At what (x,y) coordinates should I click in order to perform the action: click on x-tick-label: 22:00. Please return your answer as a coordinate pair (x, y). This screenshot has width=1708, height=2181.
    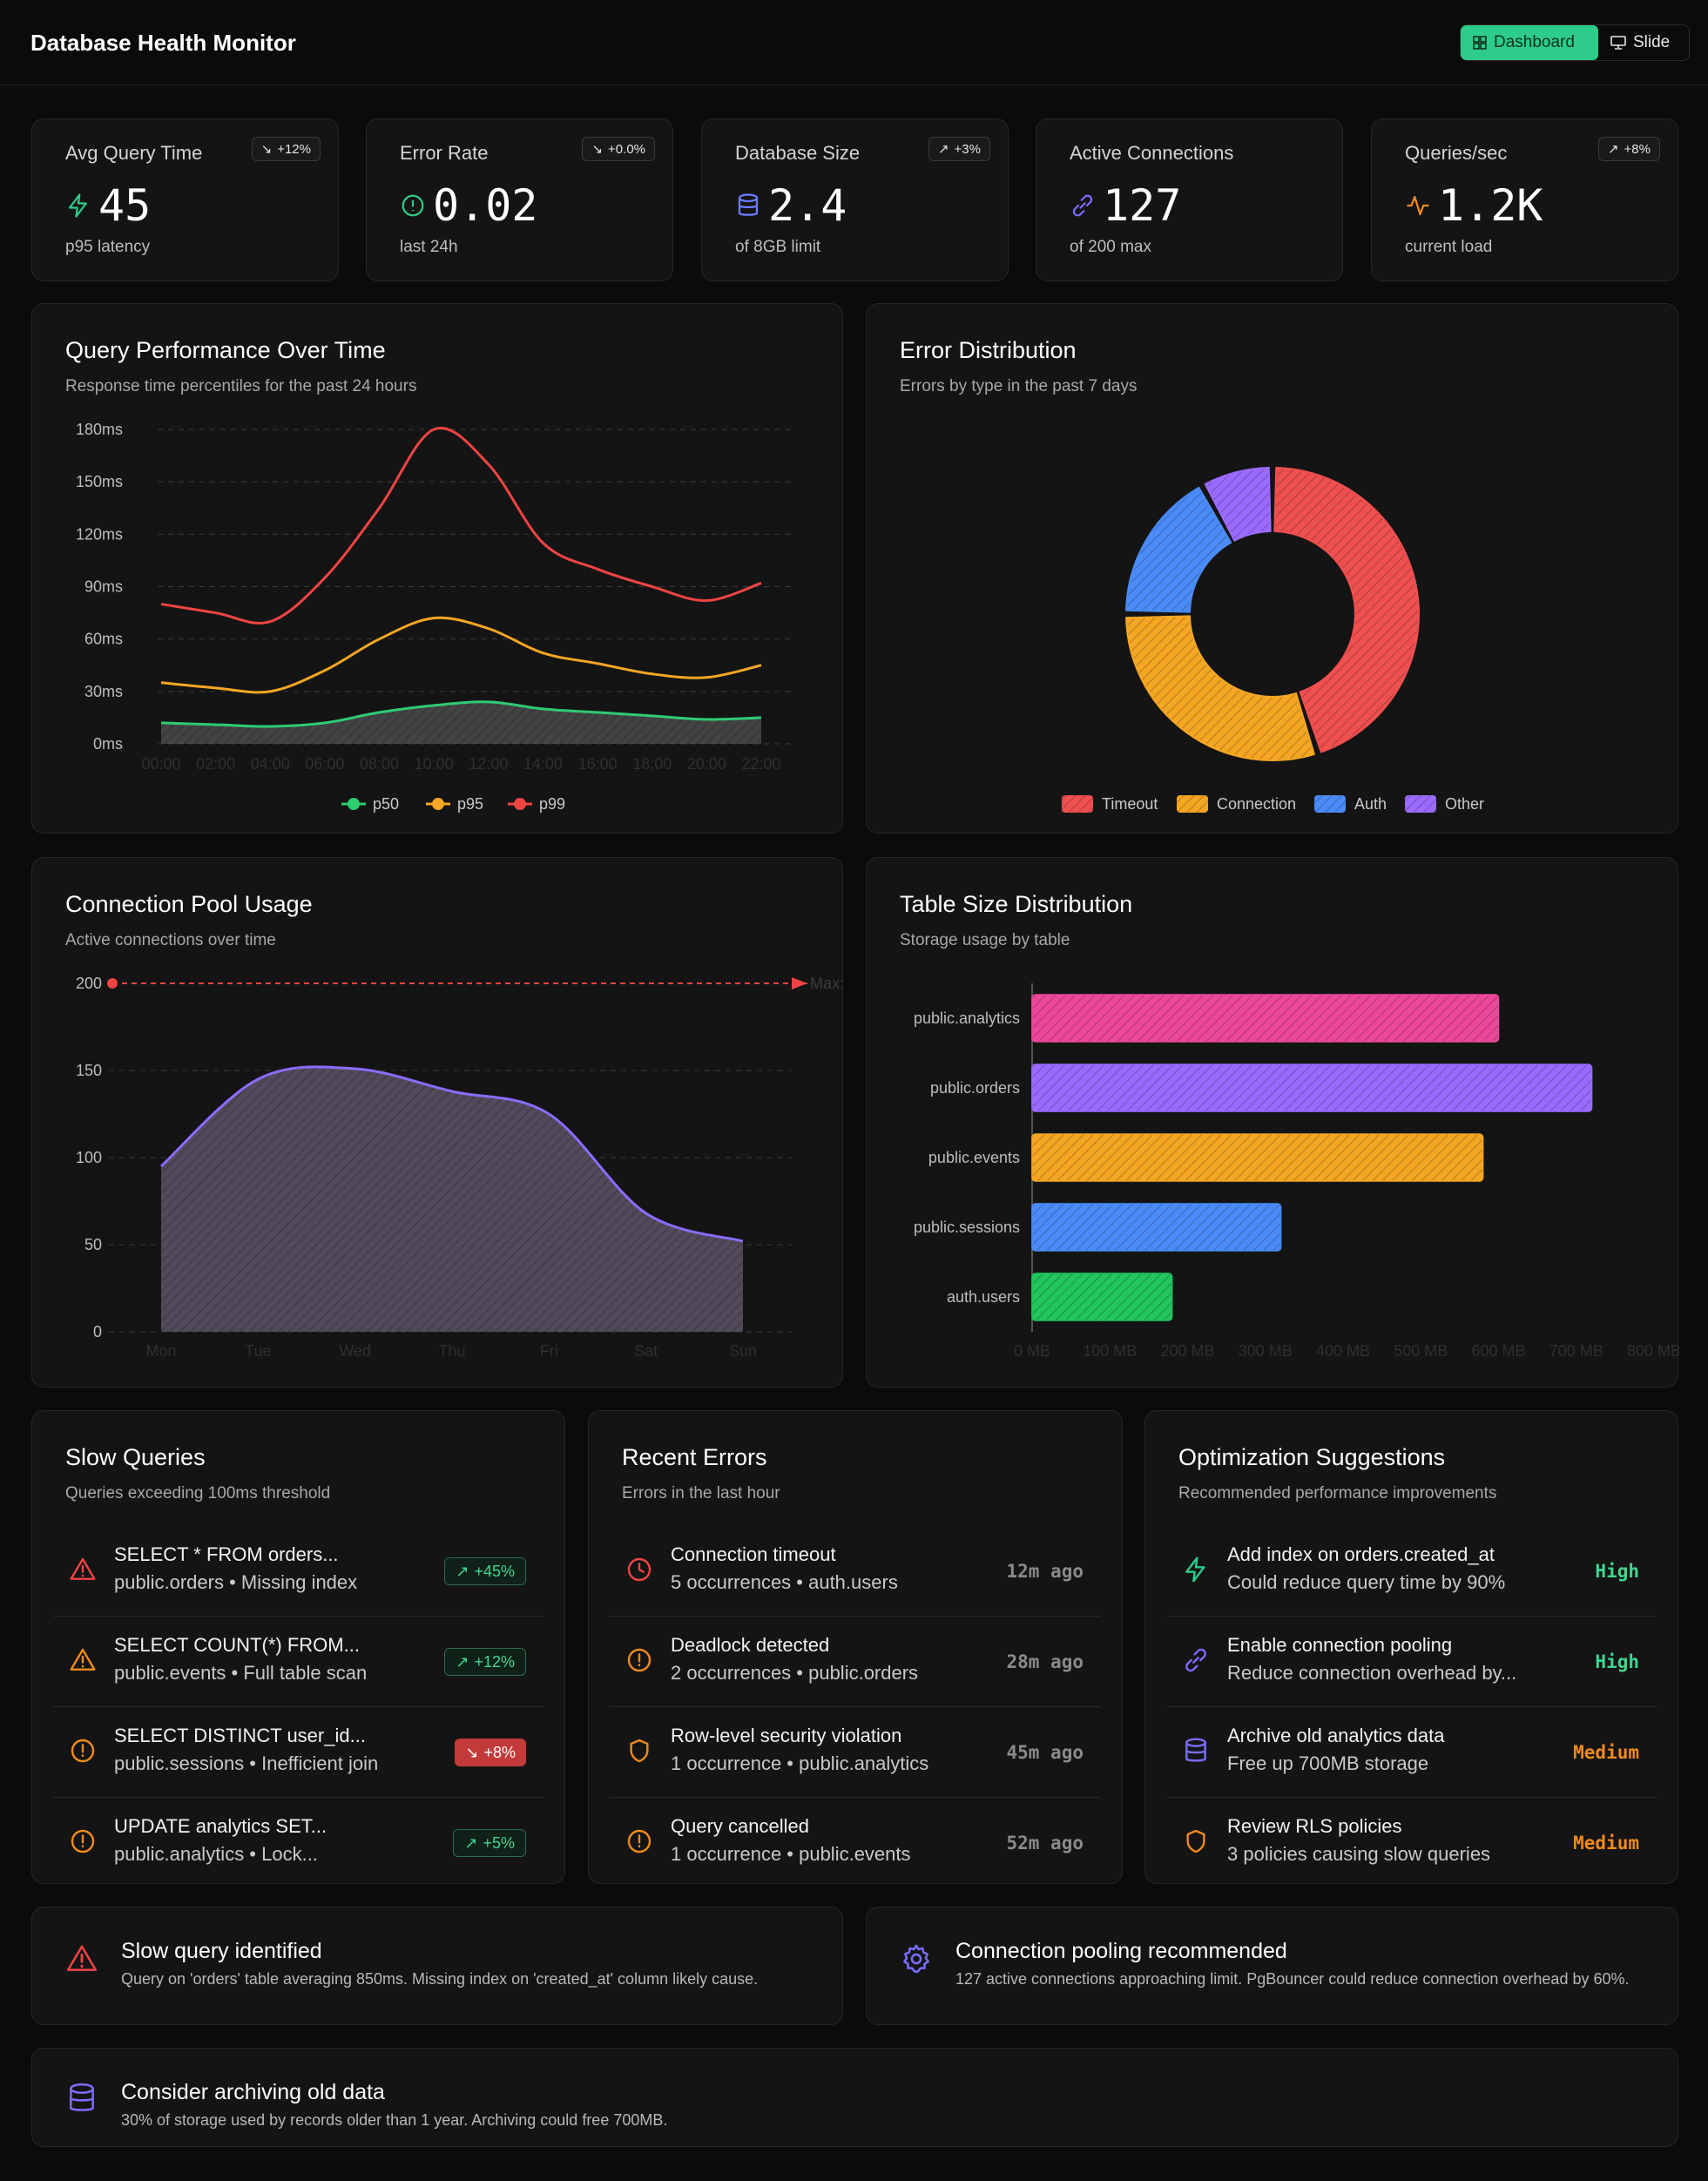
    Looking at the image, I should click on (760, 764).